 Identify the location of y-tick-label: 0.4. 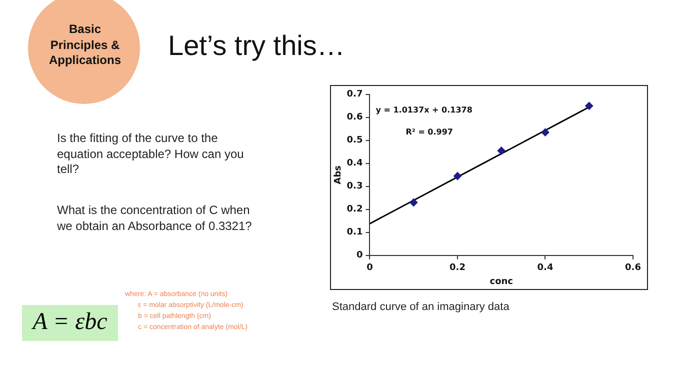
(354, 163).